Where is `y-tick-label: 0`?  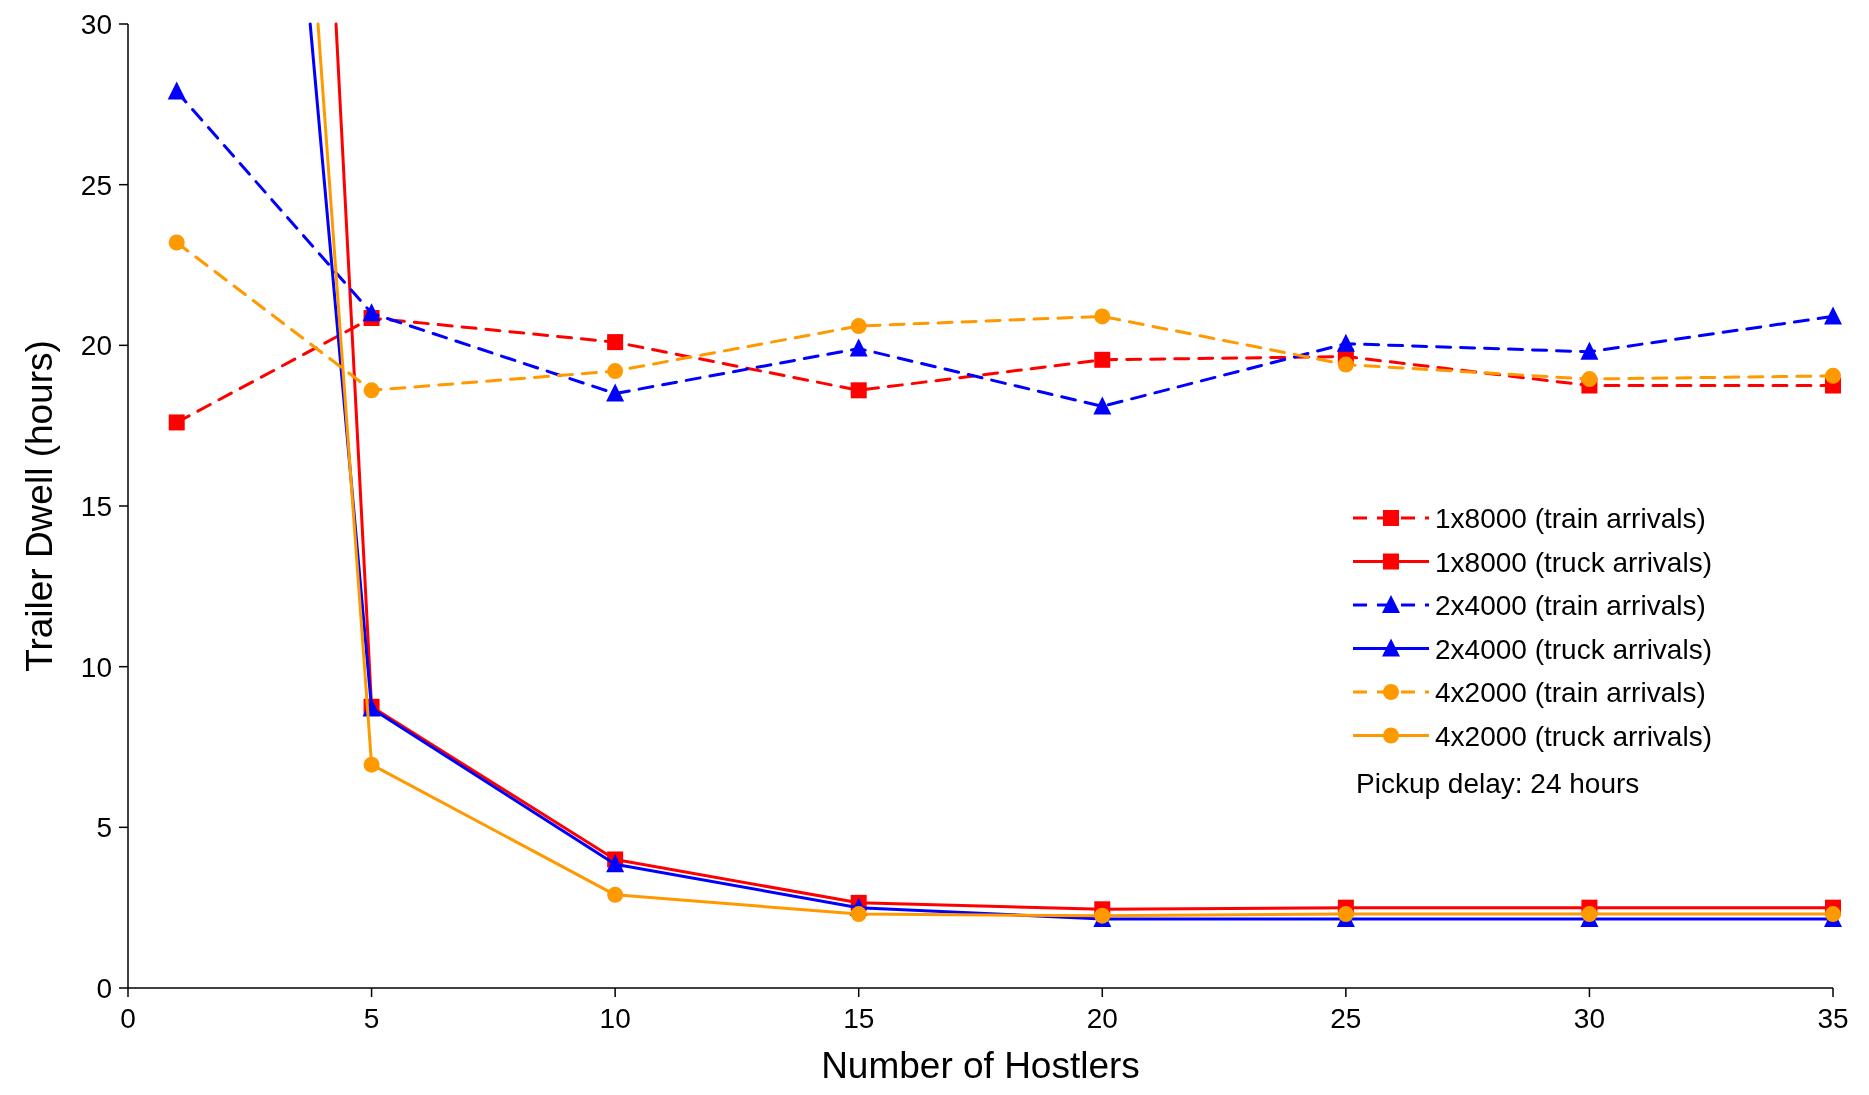
y-tick-label: 0 is located at coordinates (104, 988).